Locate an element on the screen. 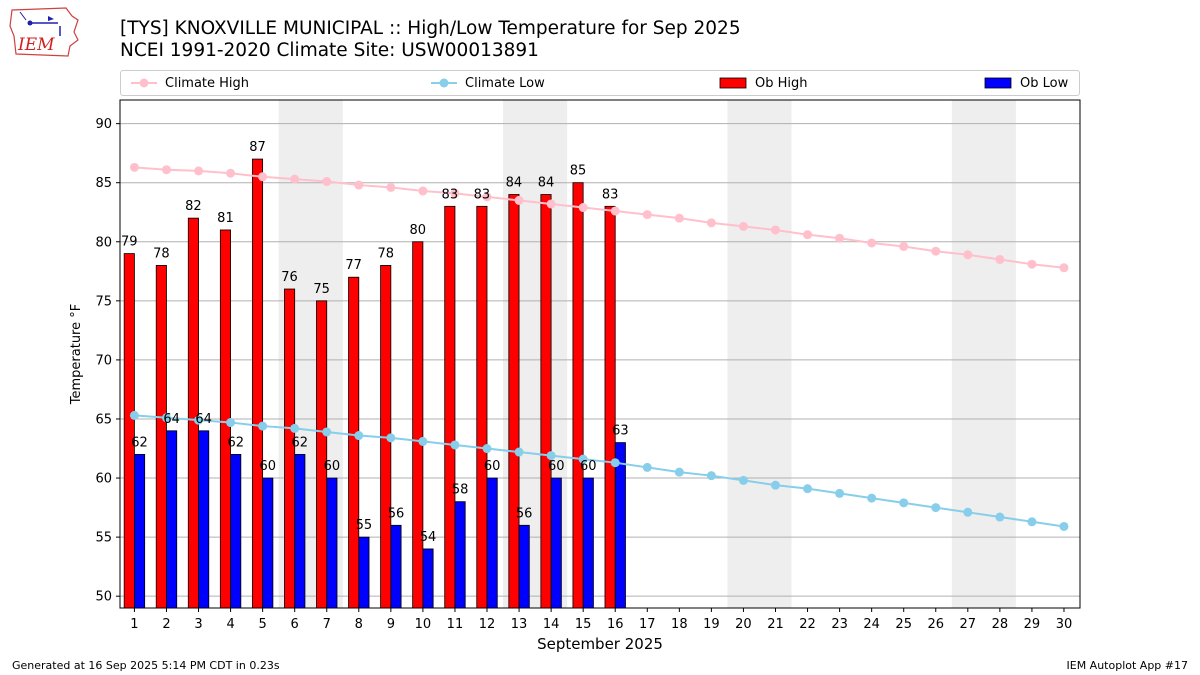 The image size is (1200, 675). x-tick-label: 29 is located at coordinates (1032, 624).